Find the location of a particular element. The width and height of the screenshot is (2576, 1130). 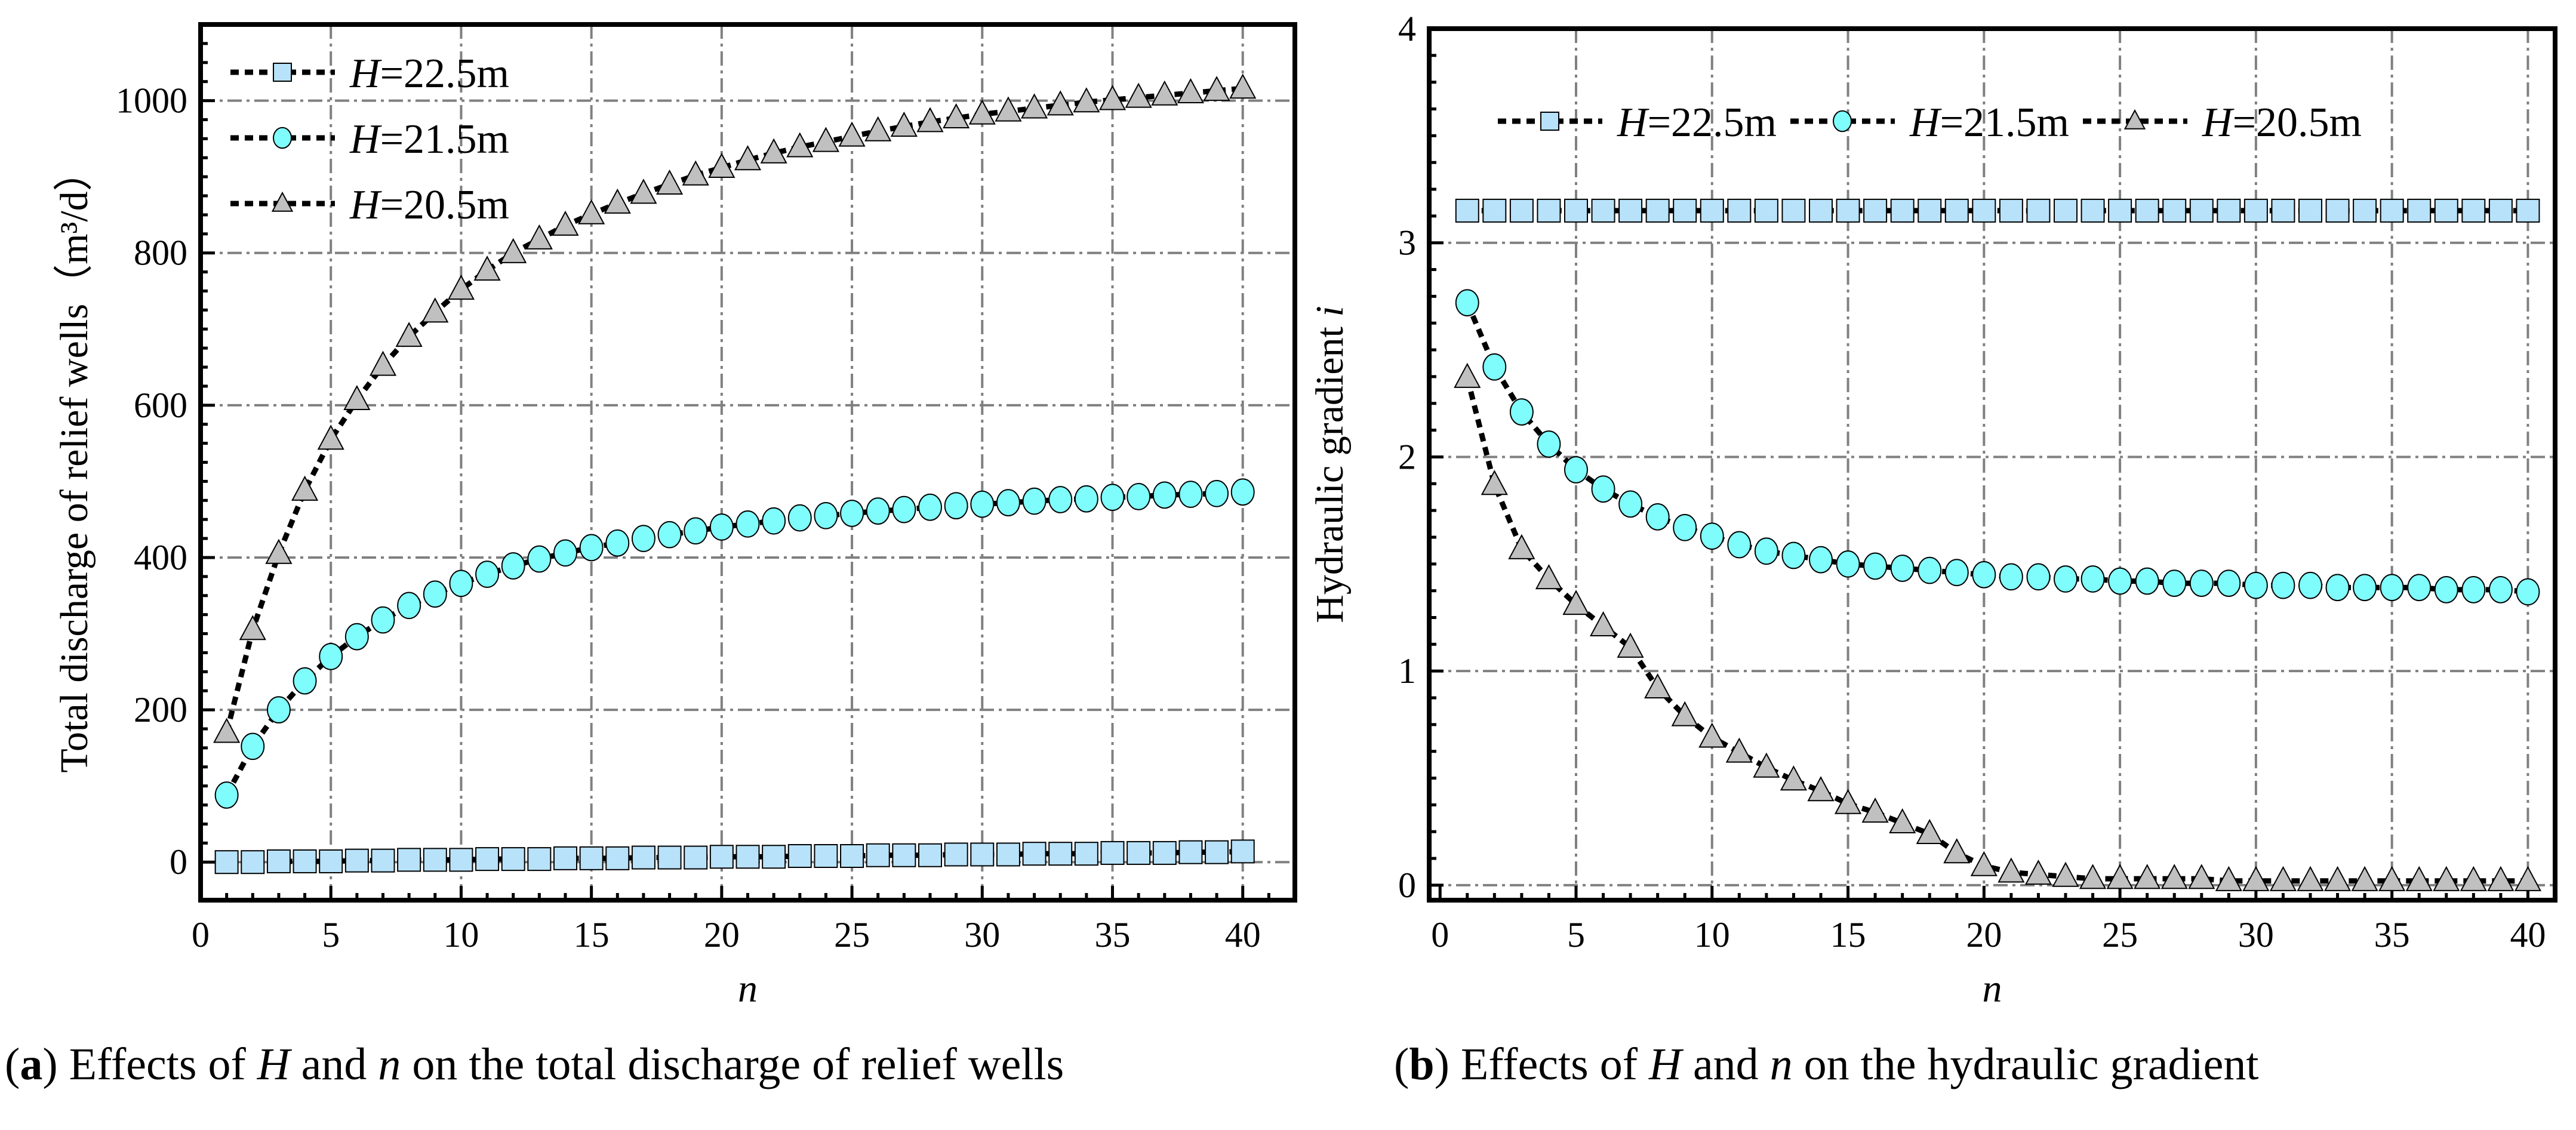

x-tick-label: 30 is located at coordinates (982, 935).